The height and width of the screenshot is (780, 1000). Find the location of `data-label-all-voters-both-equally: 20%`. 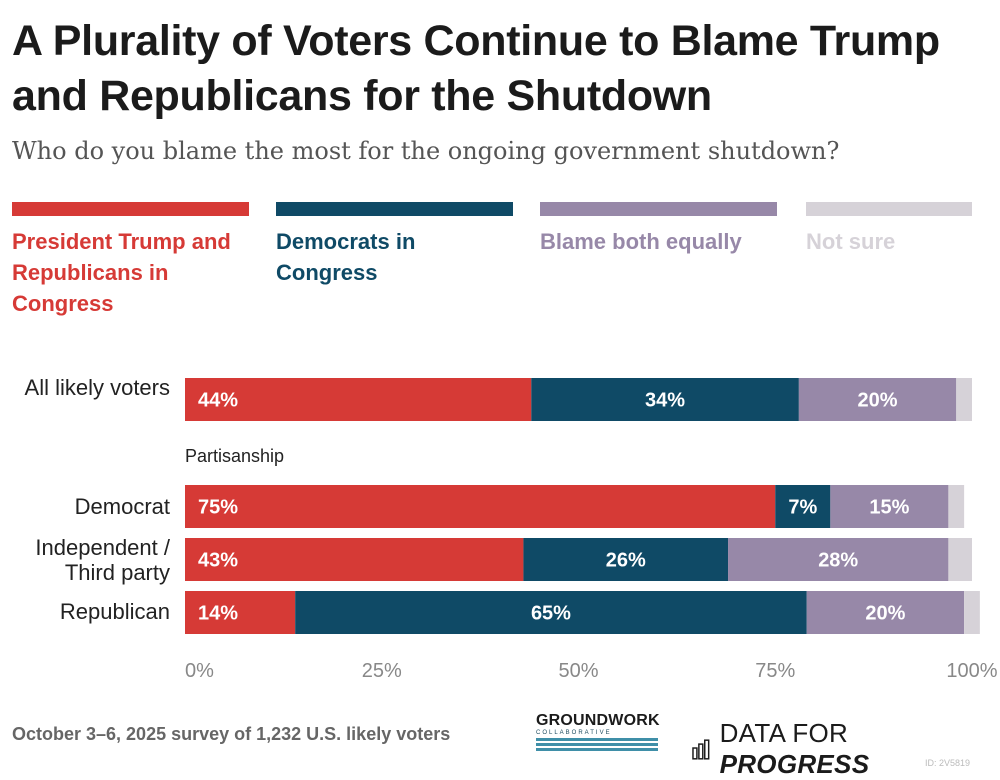

data-label-all-voters-both-equally: 20% is located at coordinates (878, 401).